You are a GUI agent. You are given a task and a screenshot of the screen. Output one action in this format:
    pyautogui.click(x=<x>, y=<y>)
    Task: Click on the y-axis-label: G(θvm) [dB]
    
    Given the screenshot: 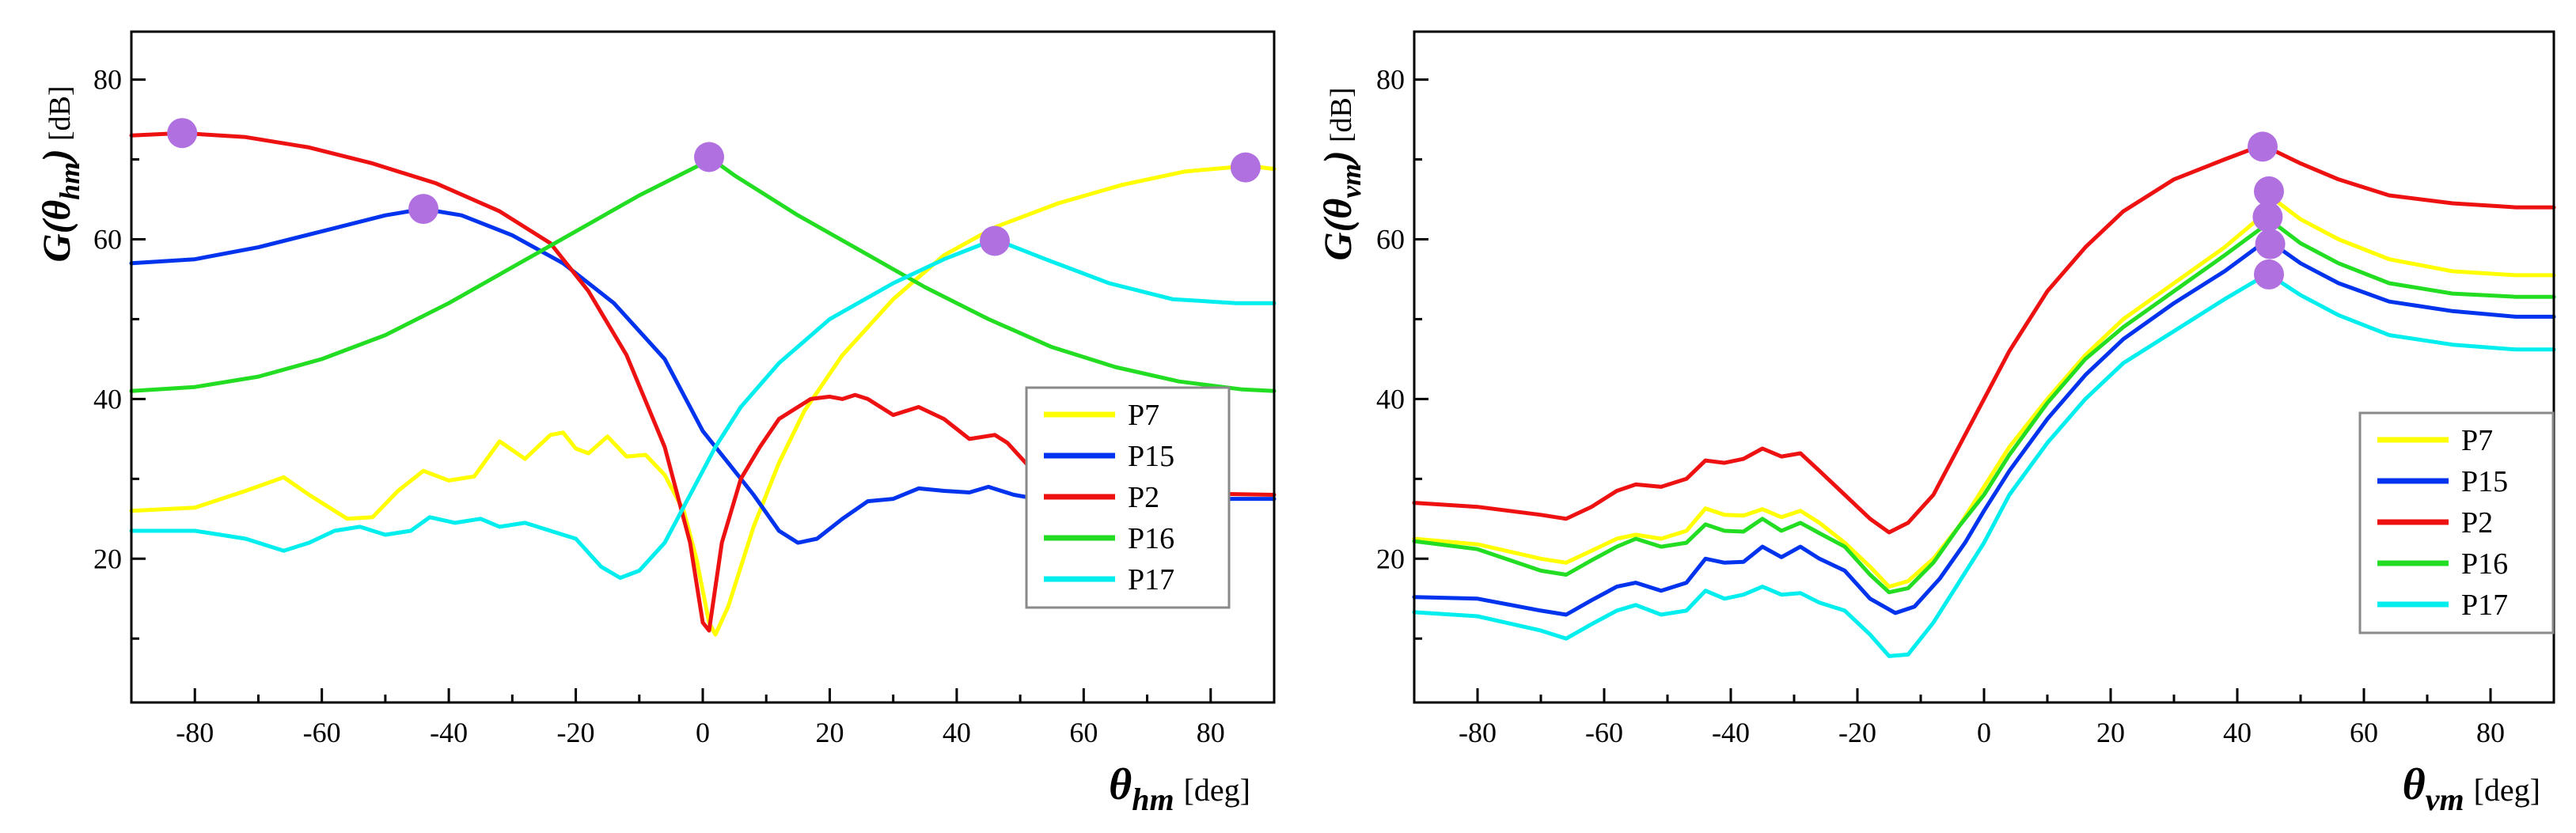 What is the action you would take?
    pyautogui.click(x=1341, y=173)
    